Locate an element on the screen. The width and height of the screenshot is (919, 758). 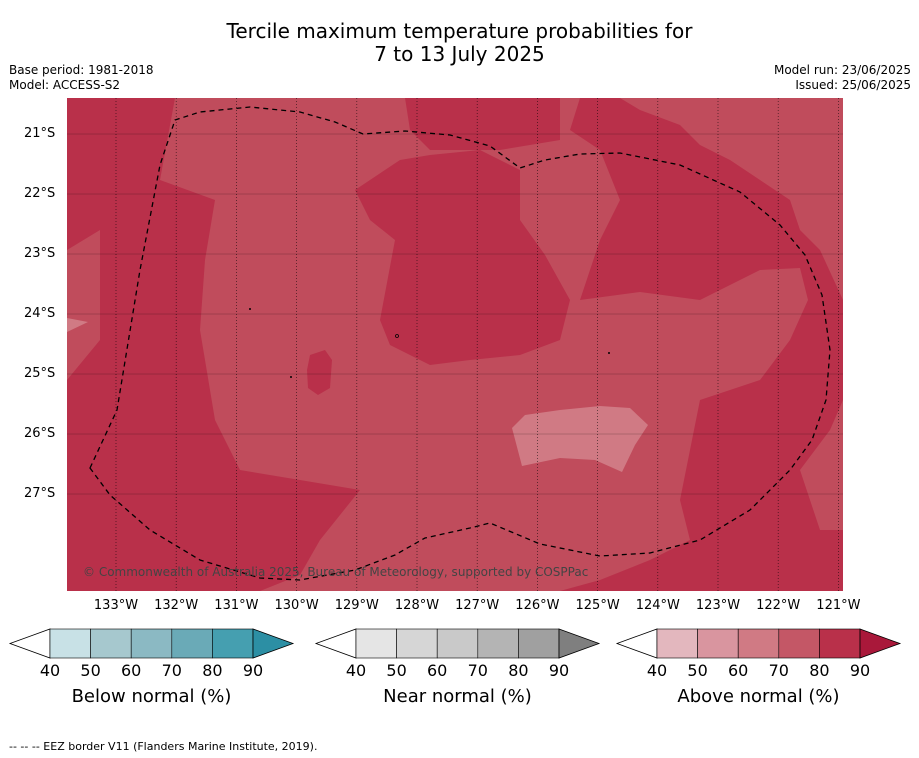
longitude-label: 124°W is located at coordinates (657, 605).